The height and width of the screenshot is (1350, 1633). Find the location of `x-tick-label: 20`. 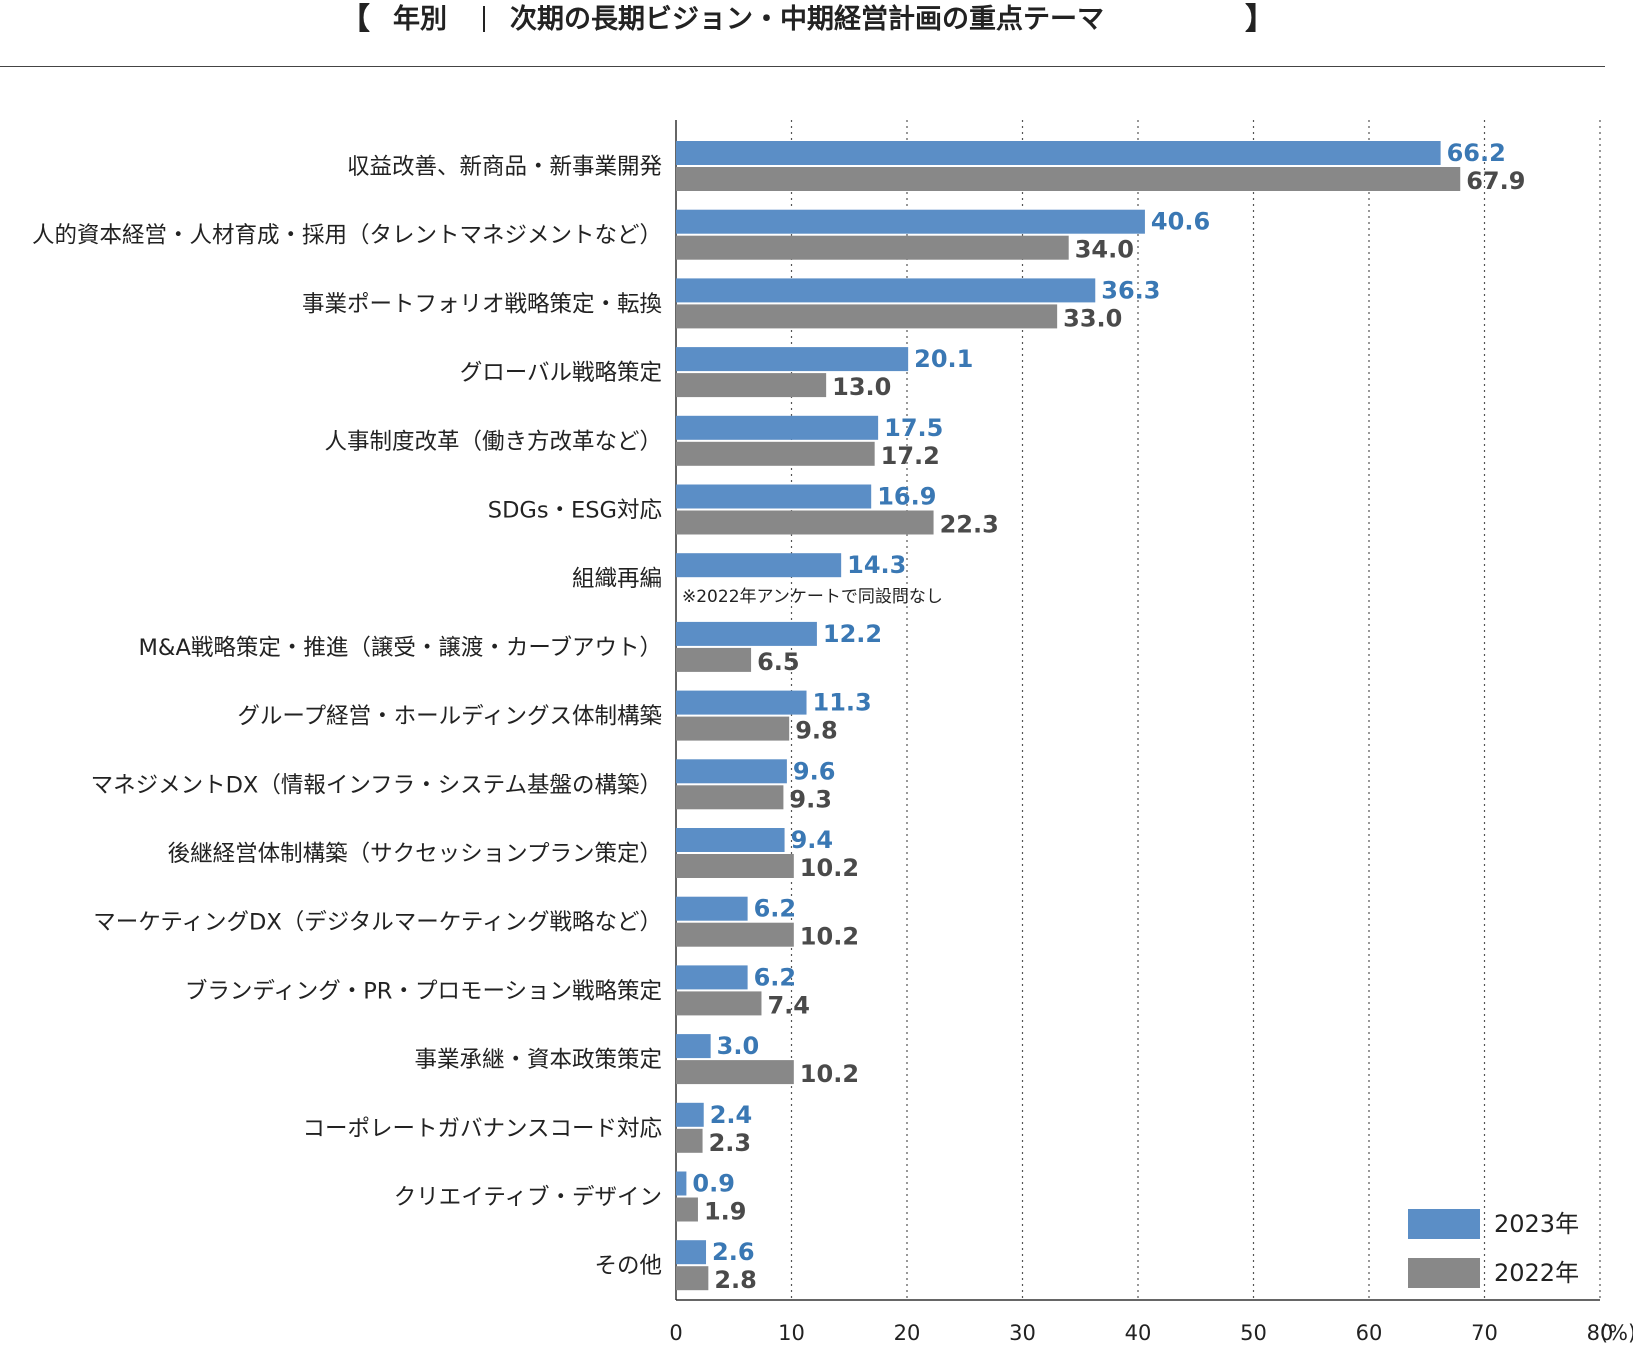

x-tick-label: 20 is located at coordinates (907, 1333).